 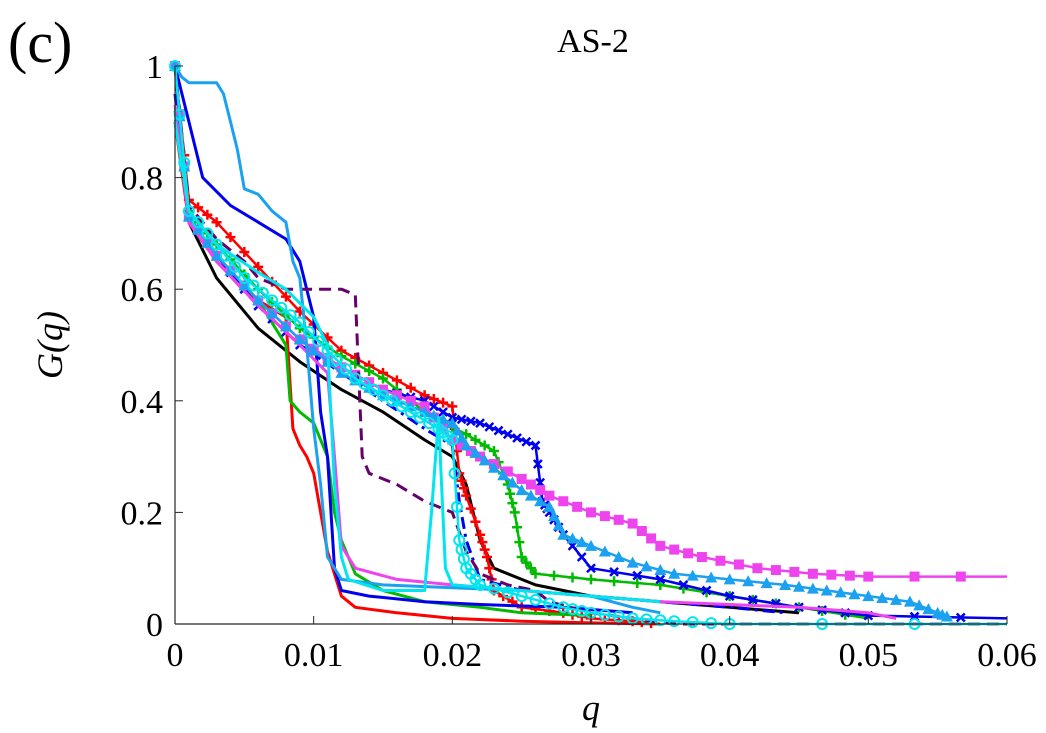 What do you see at coordinates (453, 655) in the screenshot?
I see `x-tick-label: 0.02` at bounding box center [453, 655].